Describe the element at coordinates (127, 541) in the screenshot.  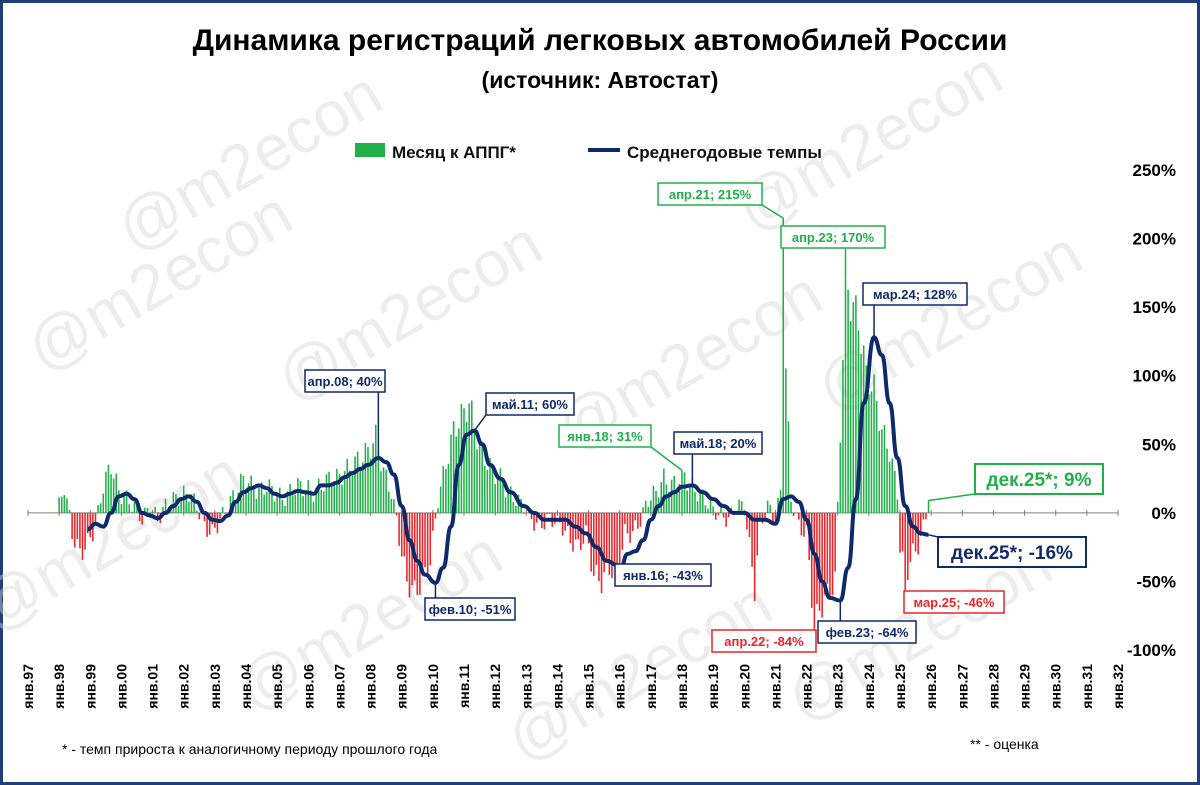
I see `watermark: @m2econ` at that location.